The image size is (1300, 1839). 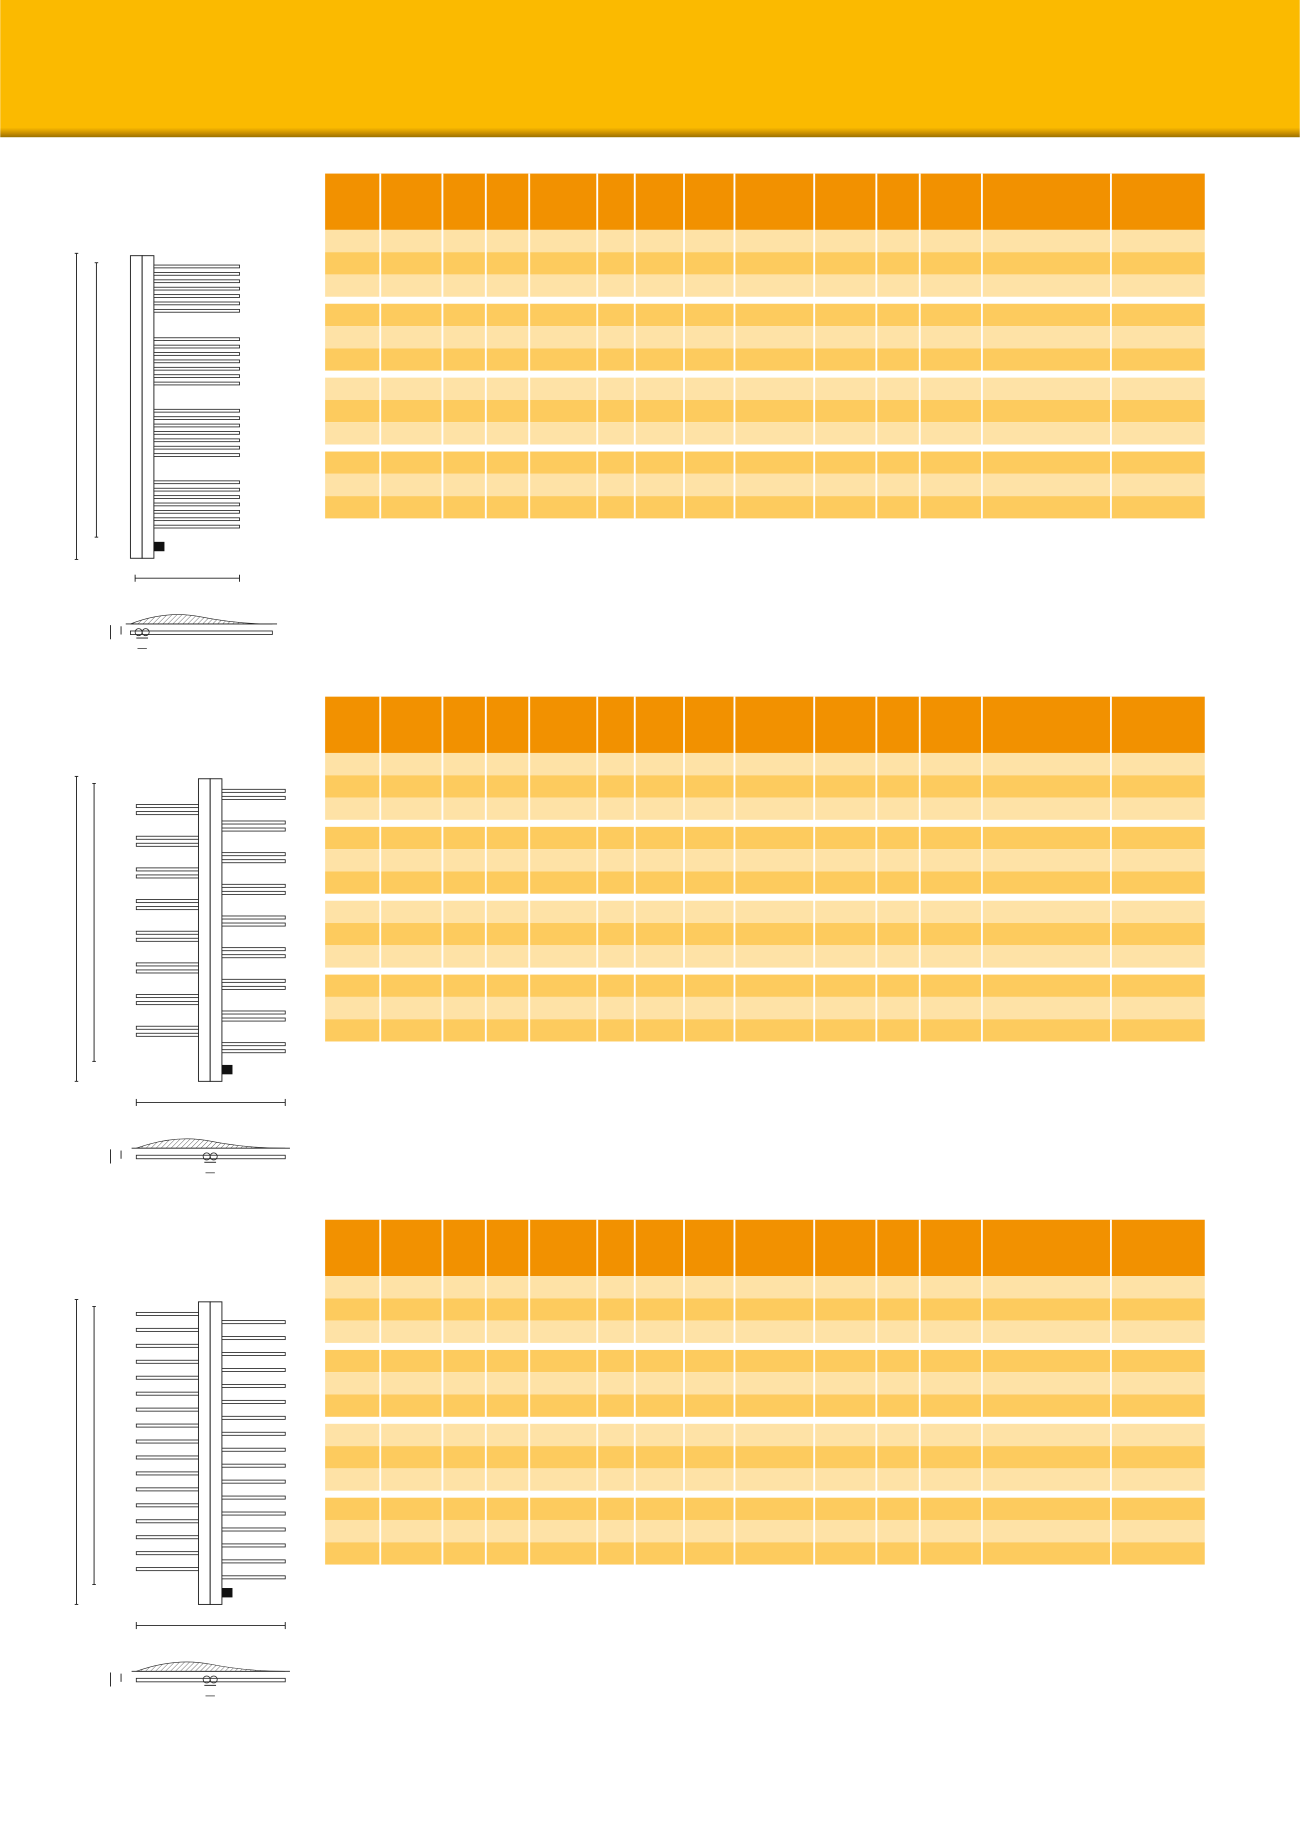 I want to click on radiator-plan, so click(x=201, y=632).